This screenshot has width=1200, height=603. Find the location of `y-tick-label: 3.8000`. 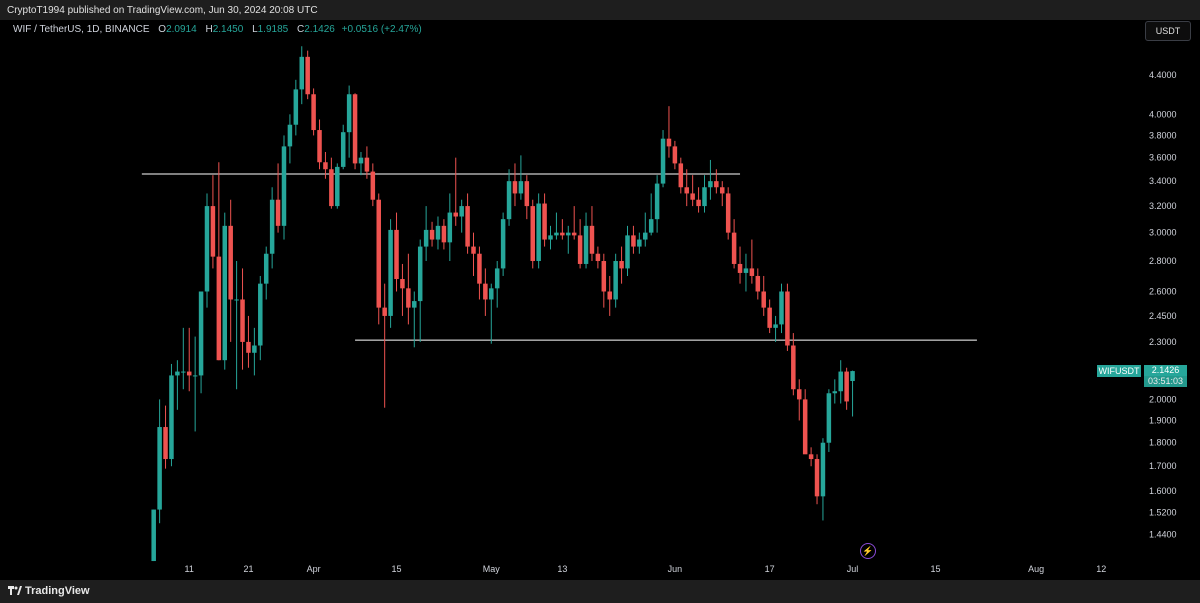

y-tick-label: 3.8000 is located at coordinates (1163, 135).